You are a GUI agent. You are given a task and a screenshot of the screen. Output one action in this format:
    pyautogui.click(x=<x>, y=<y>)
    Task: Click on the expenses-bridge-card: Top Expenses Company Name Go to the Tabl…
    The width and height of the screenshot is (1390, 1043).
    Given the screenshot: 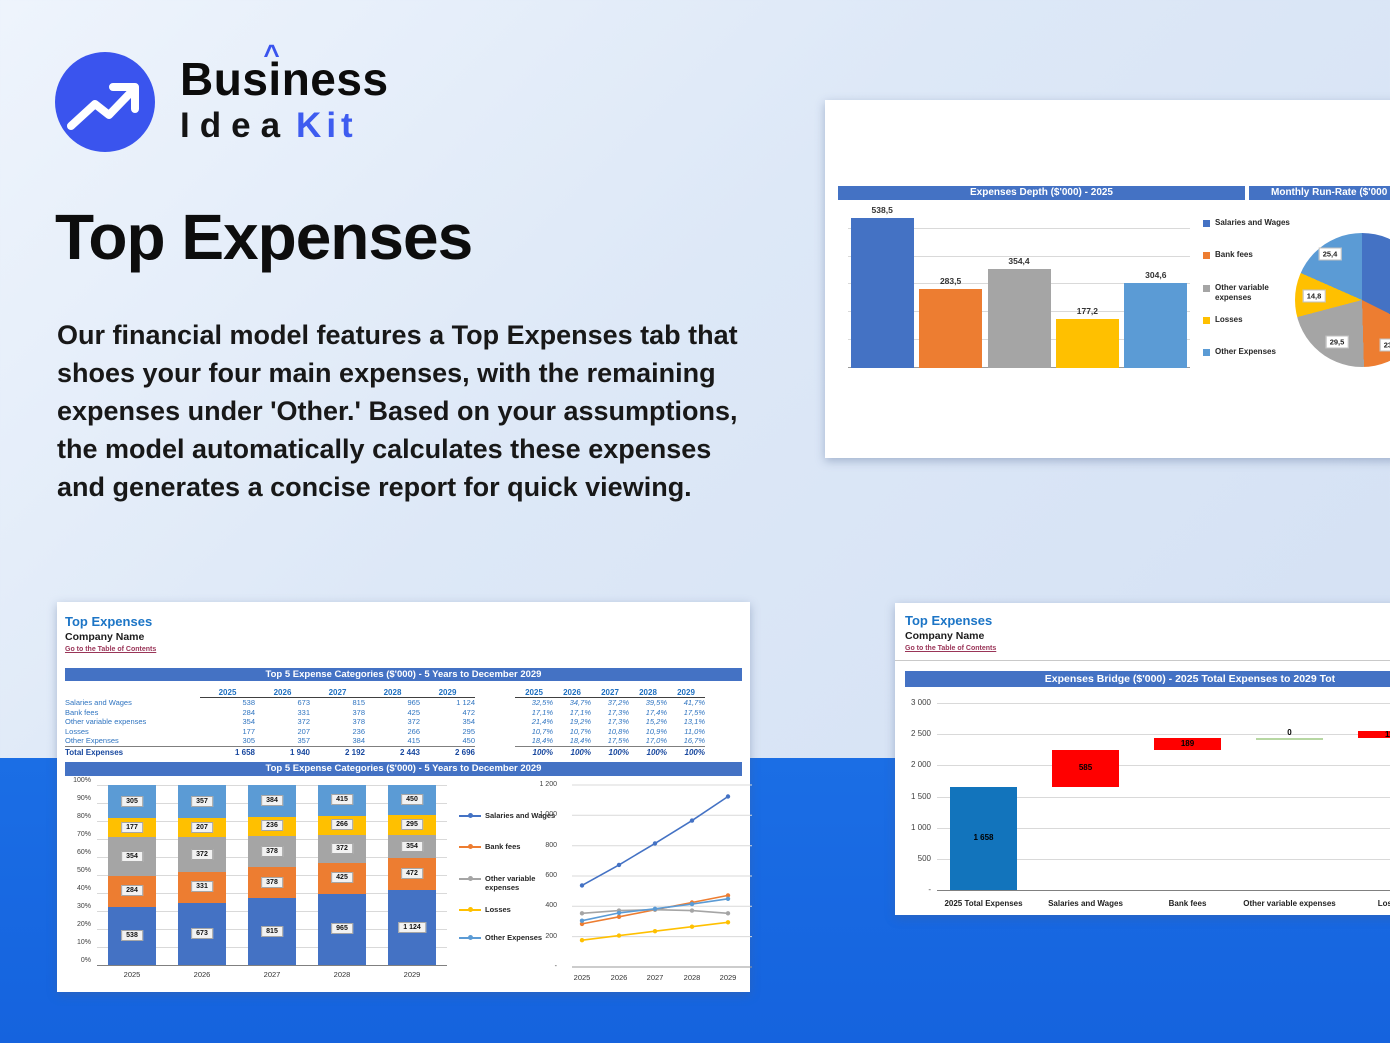 What is the action you would take?
    pyautogui.click(x=1142, y=759)
    